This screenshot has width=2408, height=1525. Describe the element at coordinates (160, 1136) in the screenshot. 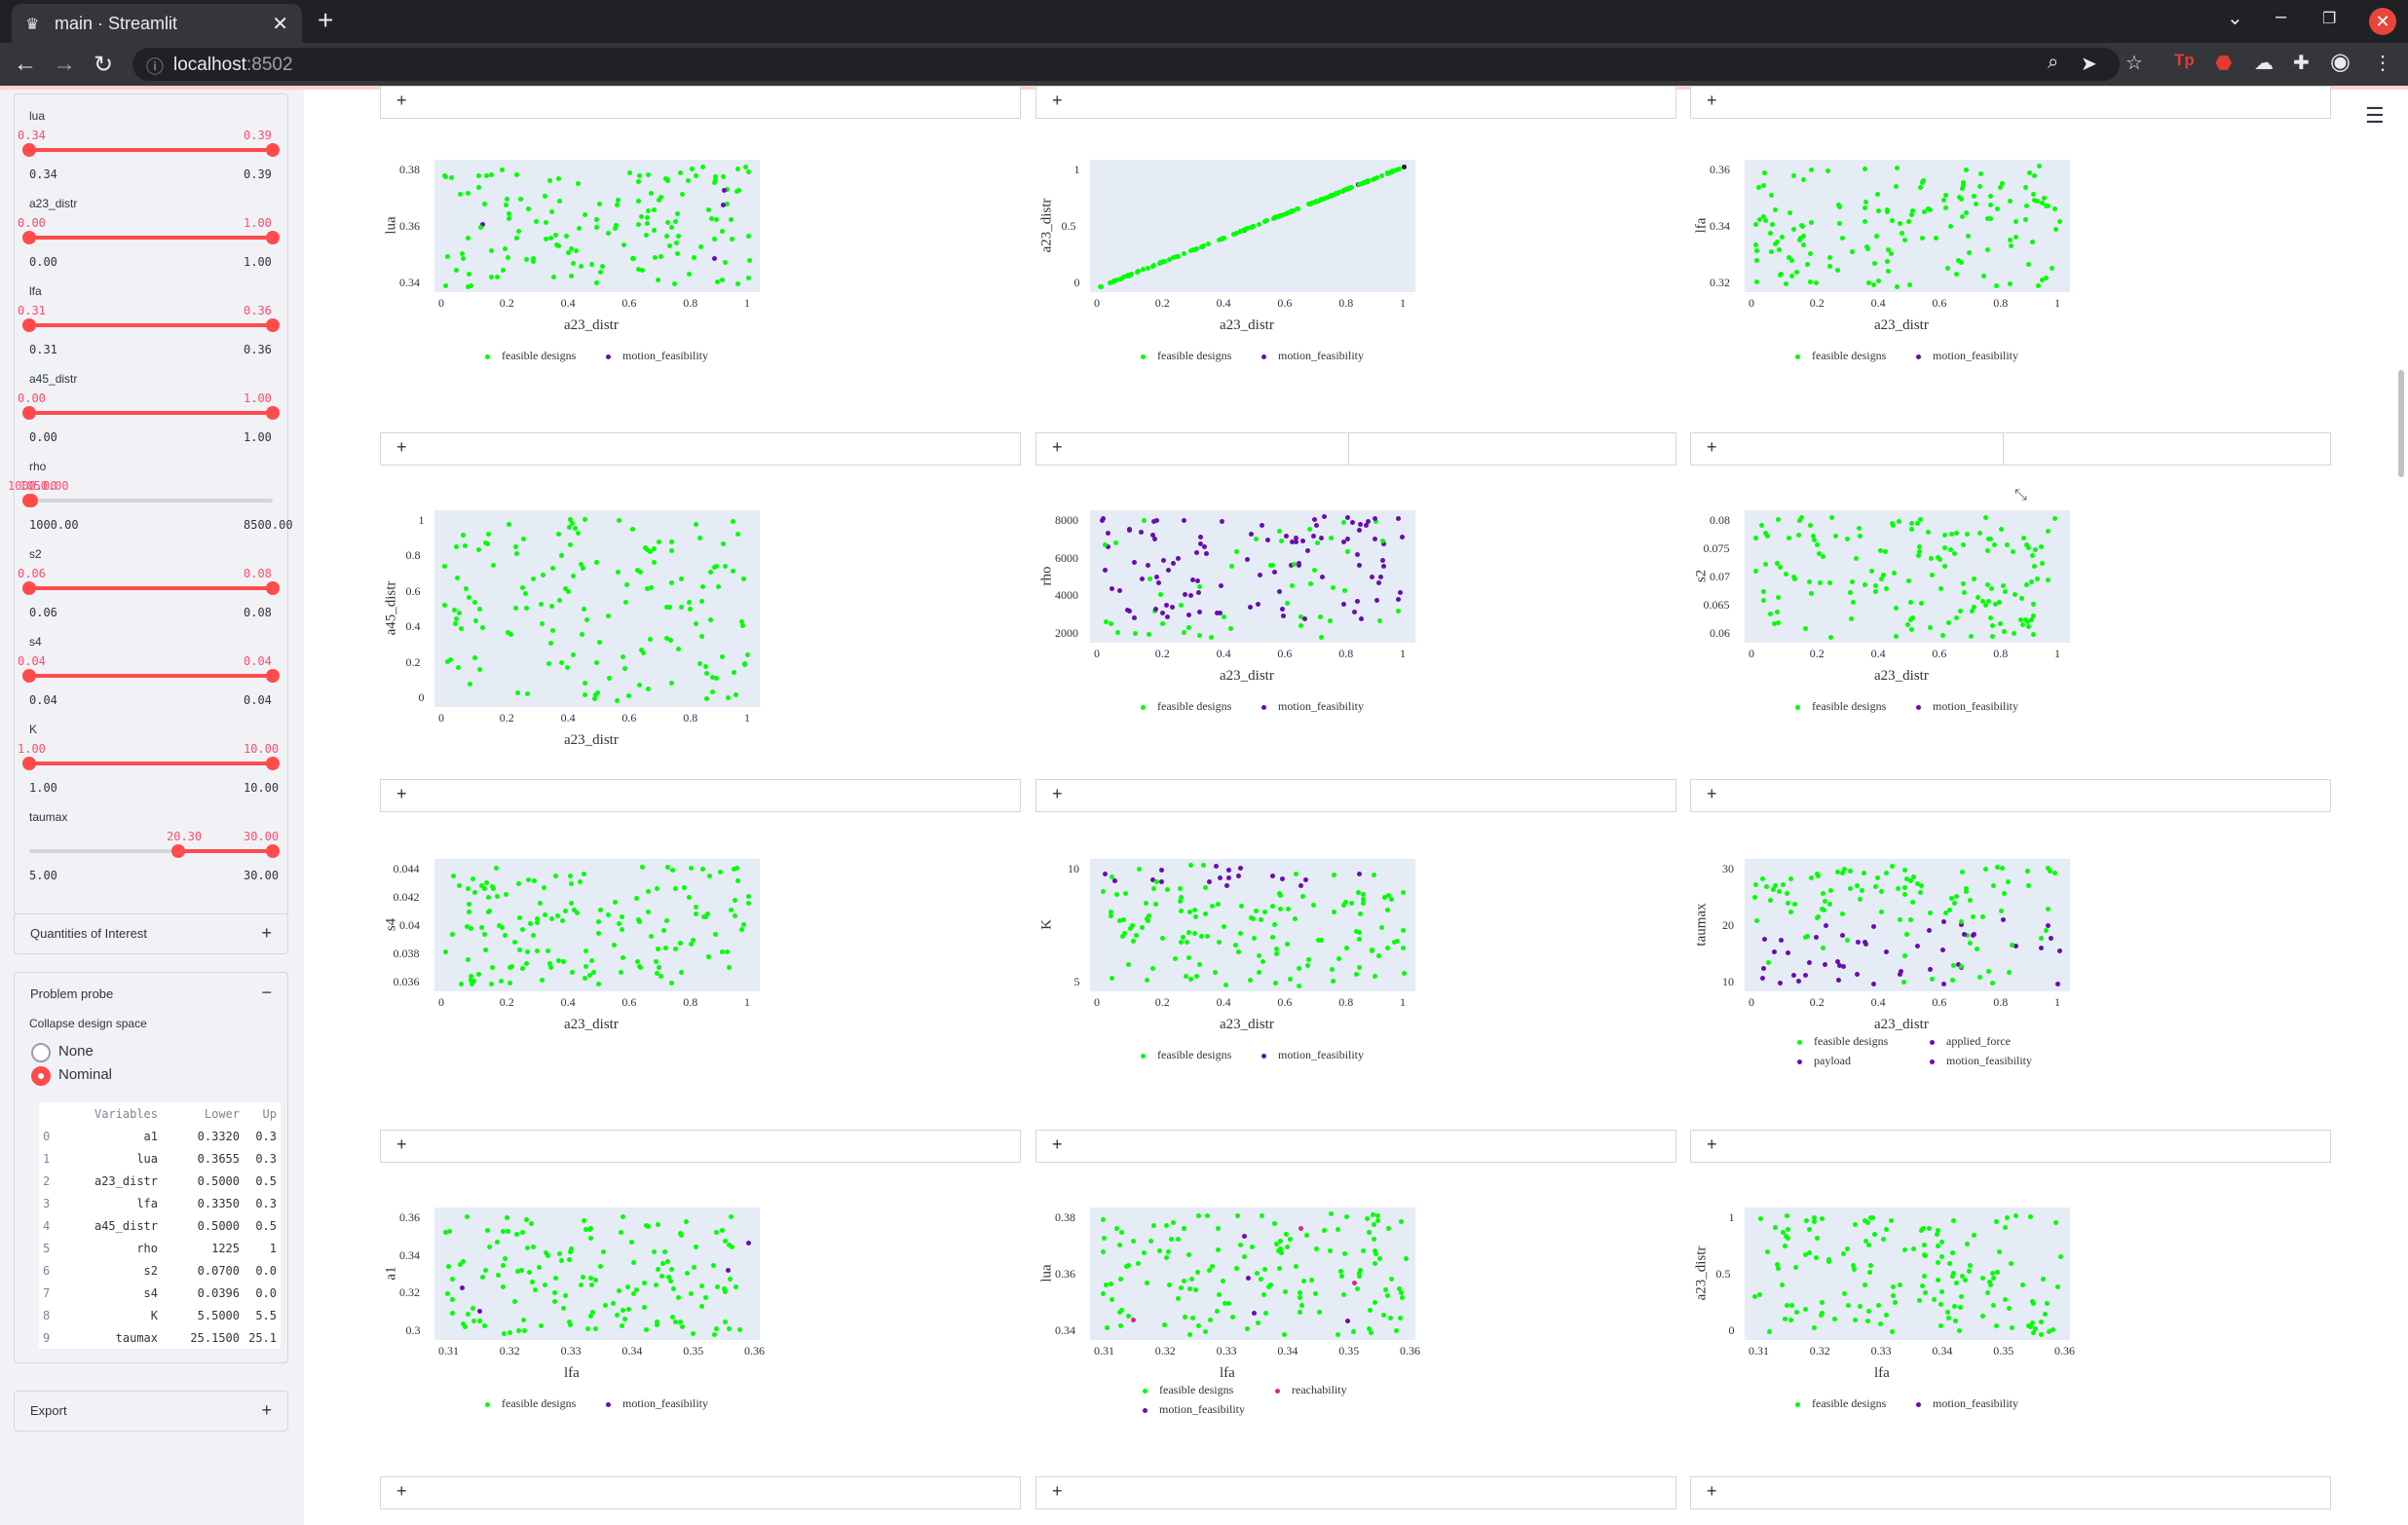

I see `table-row: 0 a1 0.3320 0.3` at that location.